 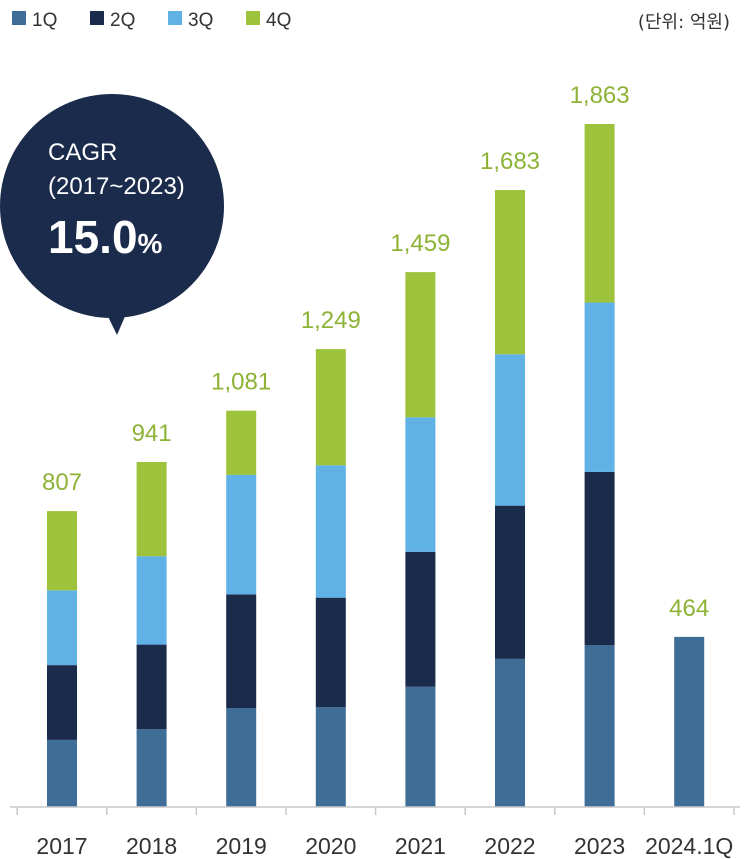 I want to click on legend-swatch-4q, so click(x=253, y=18).